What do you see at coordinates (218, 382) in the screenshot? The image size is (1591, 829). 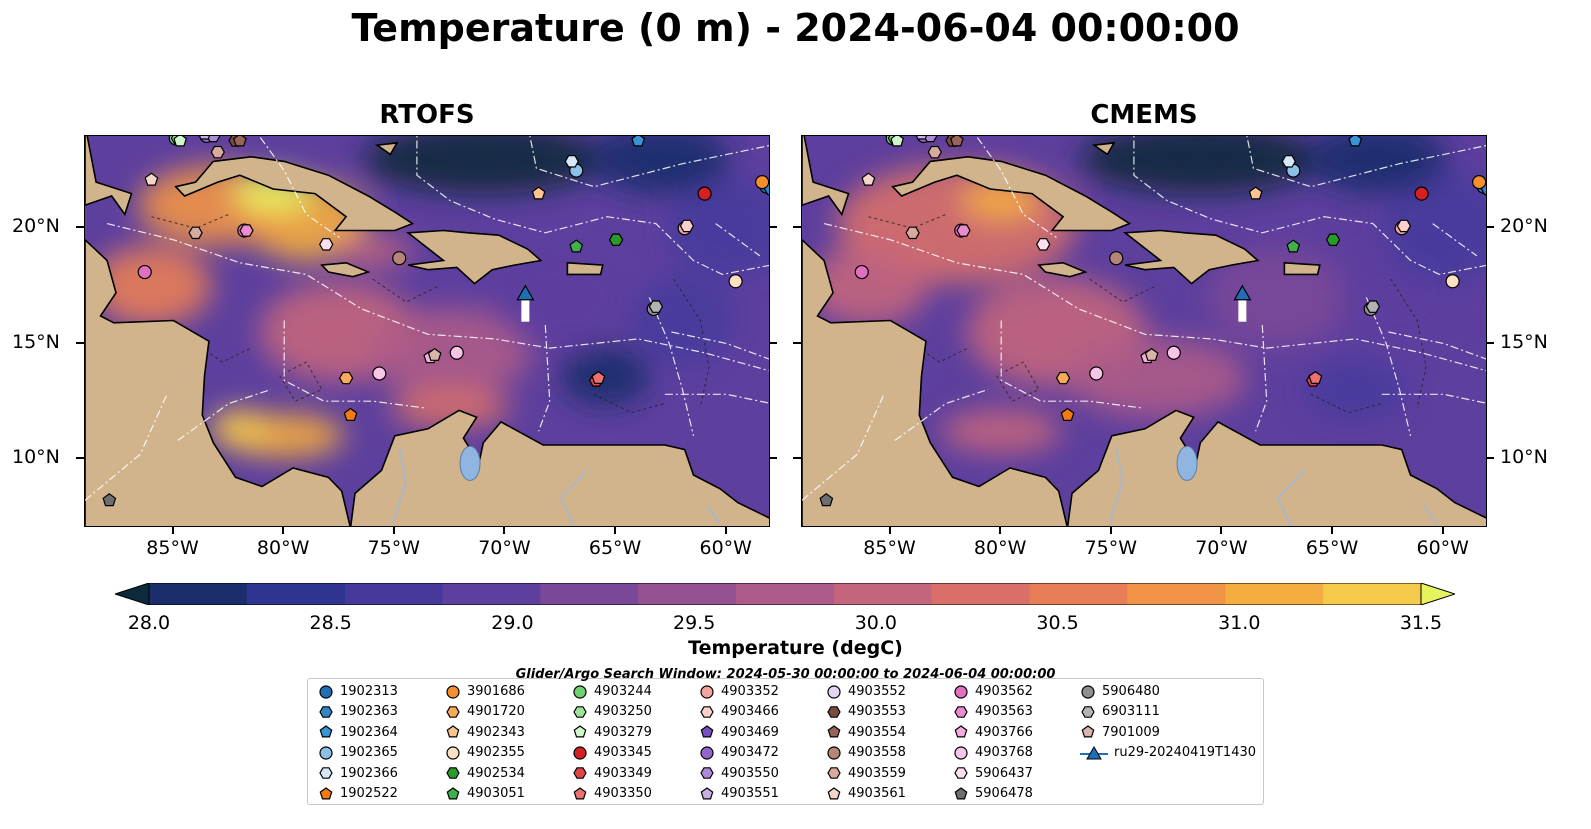 I see `landmass` at bounding box center [218, 382].